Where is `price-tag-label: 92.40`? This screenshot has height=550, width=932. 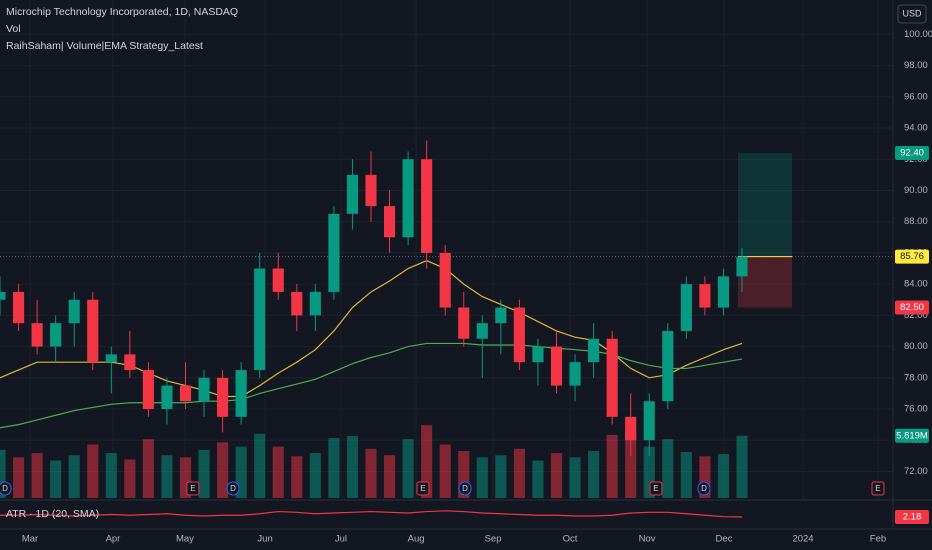
price-tag-label: 92.40 is located at coordinates (912, 153).